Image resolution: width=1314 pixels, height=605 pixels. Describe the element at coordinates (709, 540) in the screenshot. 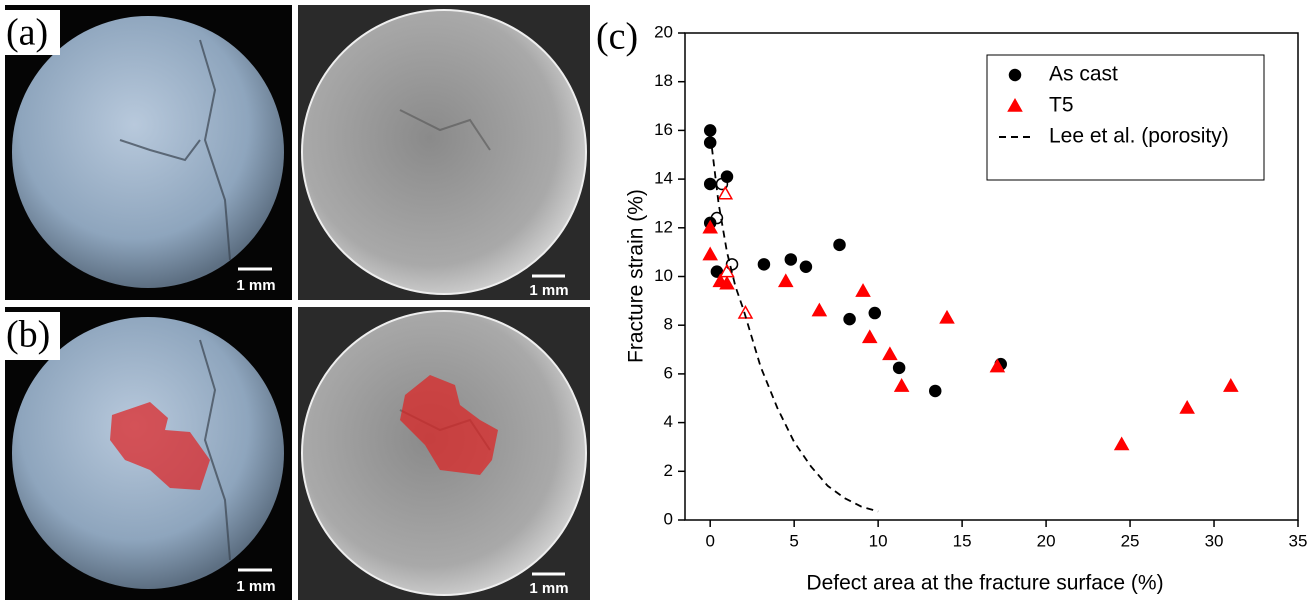

I see `x-tick-label: 0` at that location.